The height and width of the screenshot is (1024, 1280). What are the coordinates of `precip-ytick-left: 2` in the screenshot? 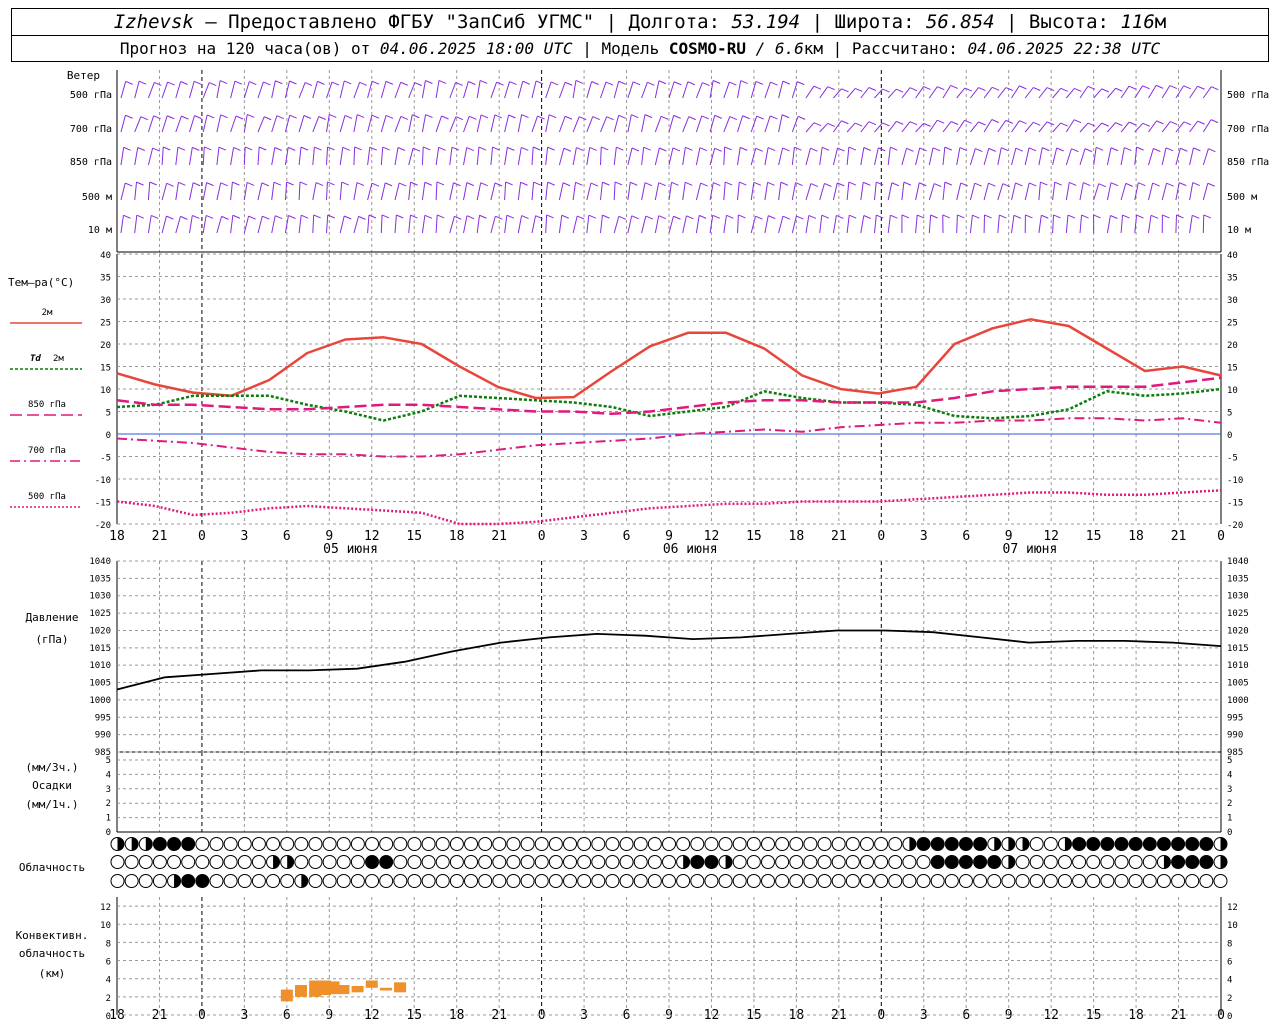 It's located at (108, 804).